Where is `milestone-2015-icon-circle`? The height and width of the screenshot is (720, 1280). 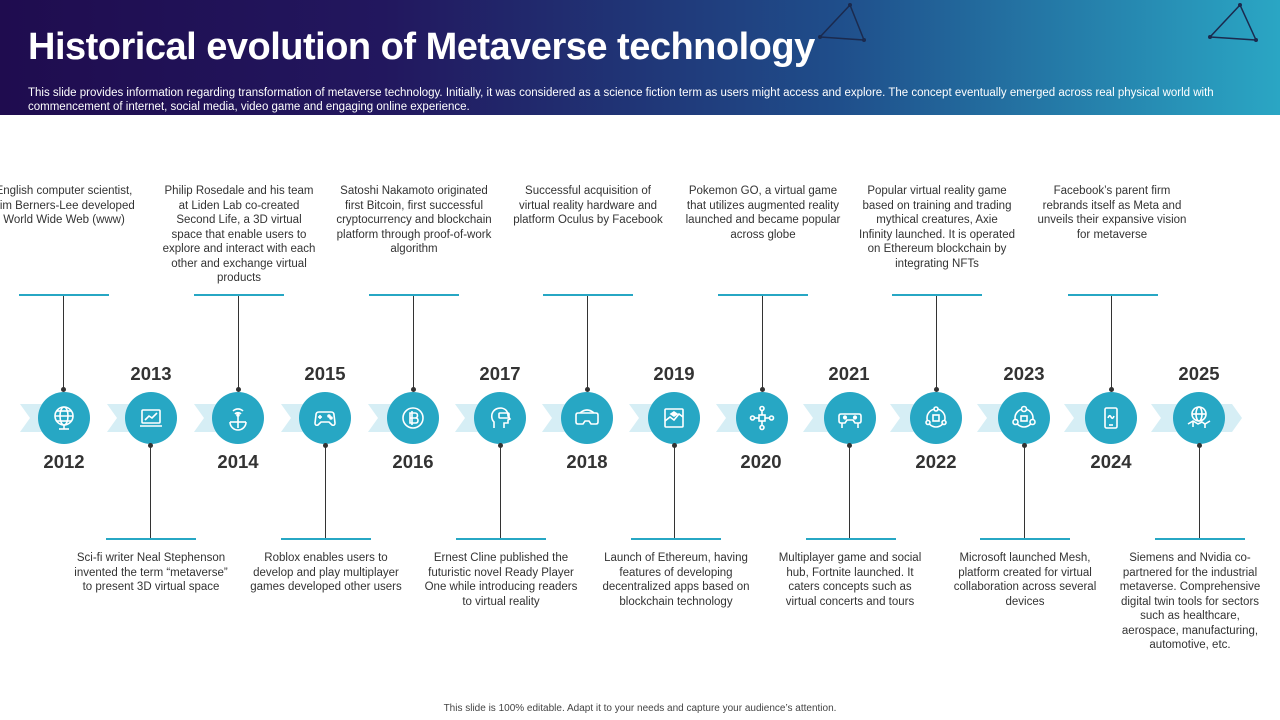
milestone-2015-icon-circle is located at coordinates (325, 418).